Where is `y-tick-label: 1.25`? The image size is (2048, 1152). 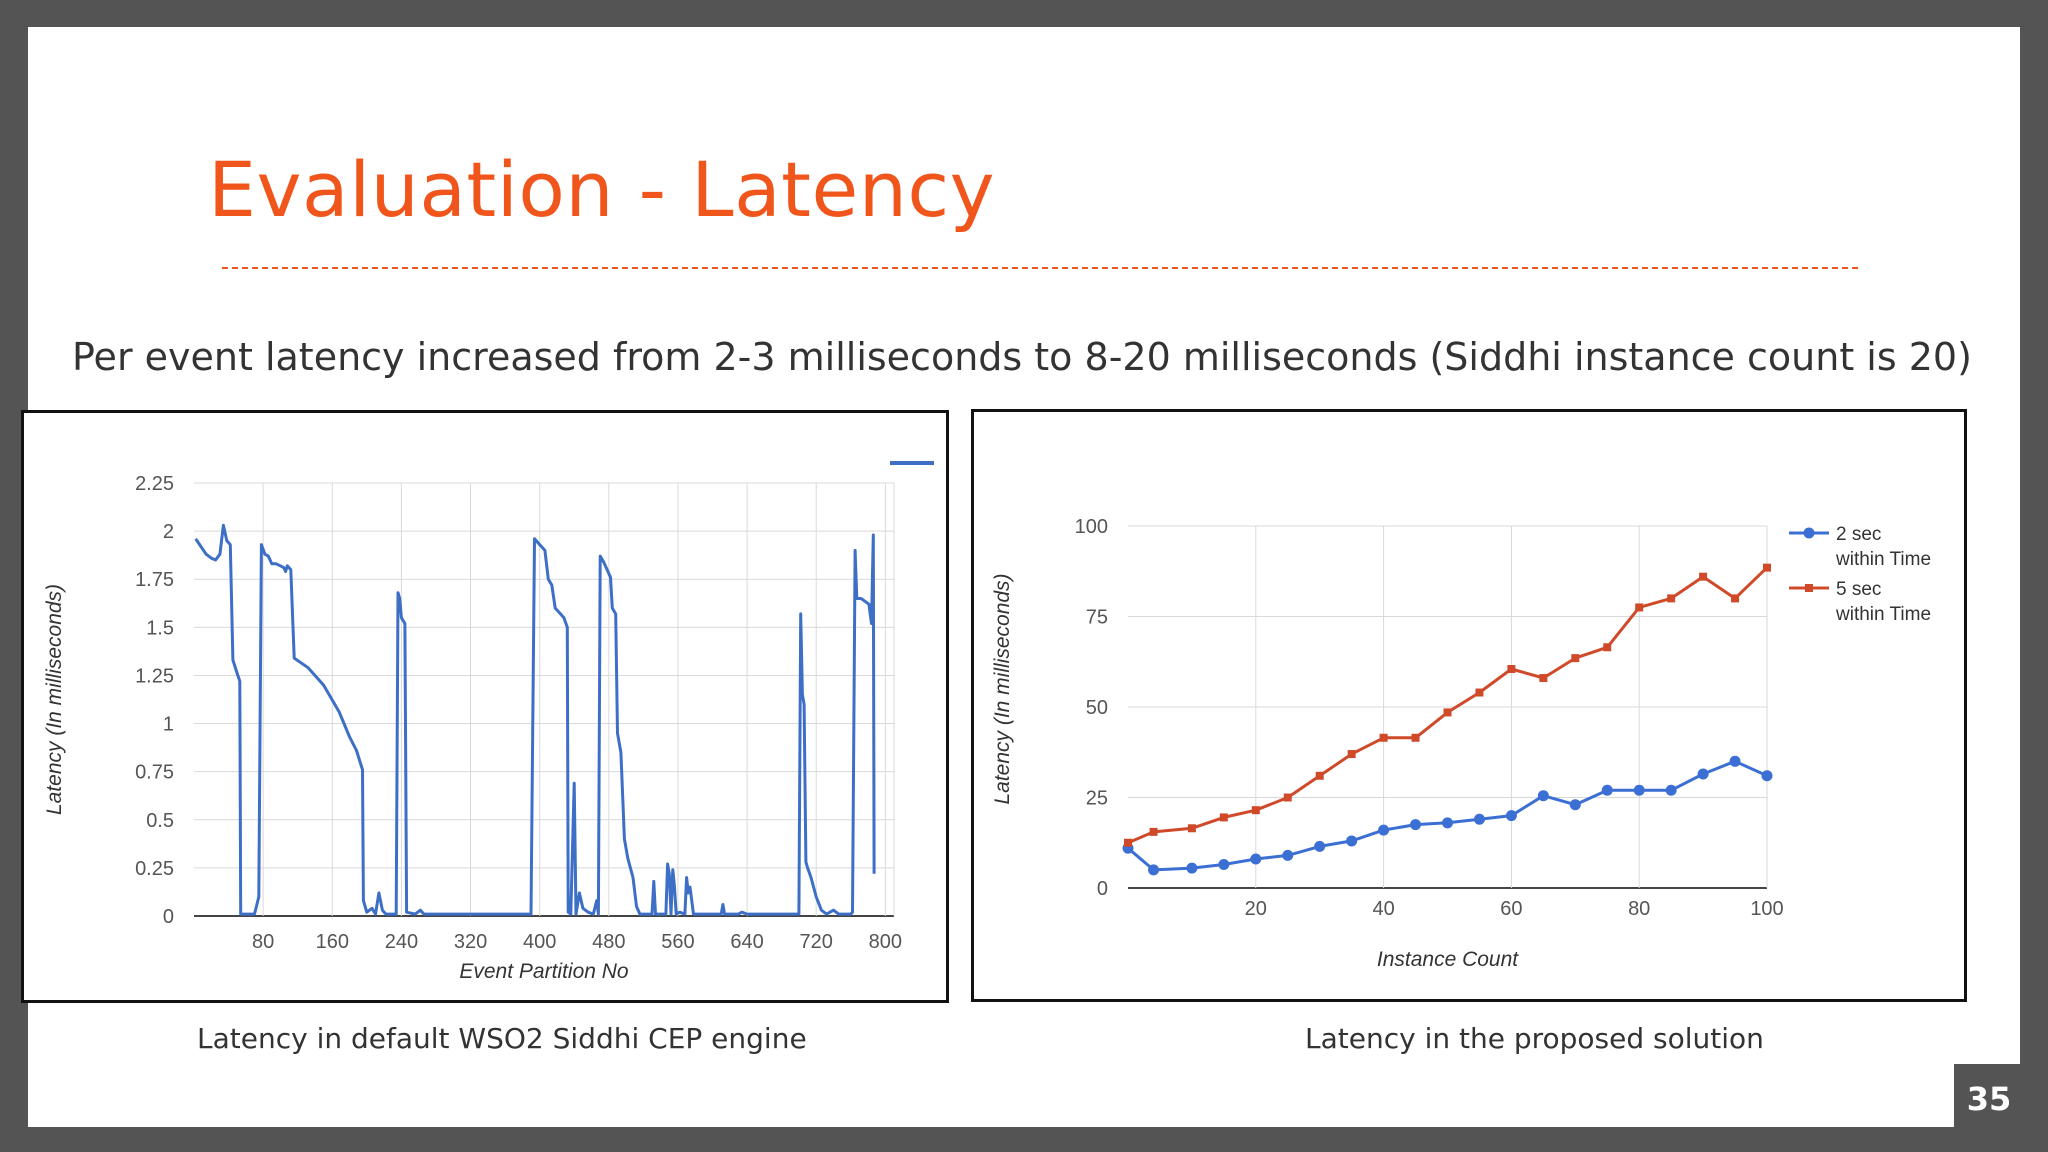
y-tick-label: 1.25 is located at coordinates (154, 676).